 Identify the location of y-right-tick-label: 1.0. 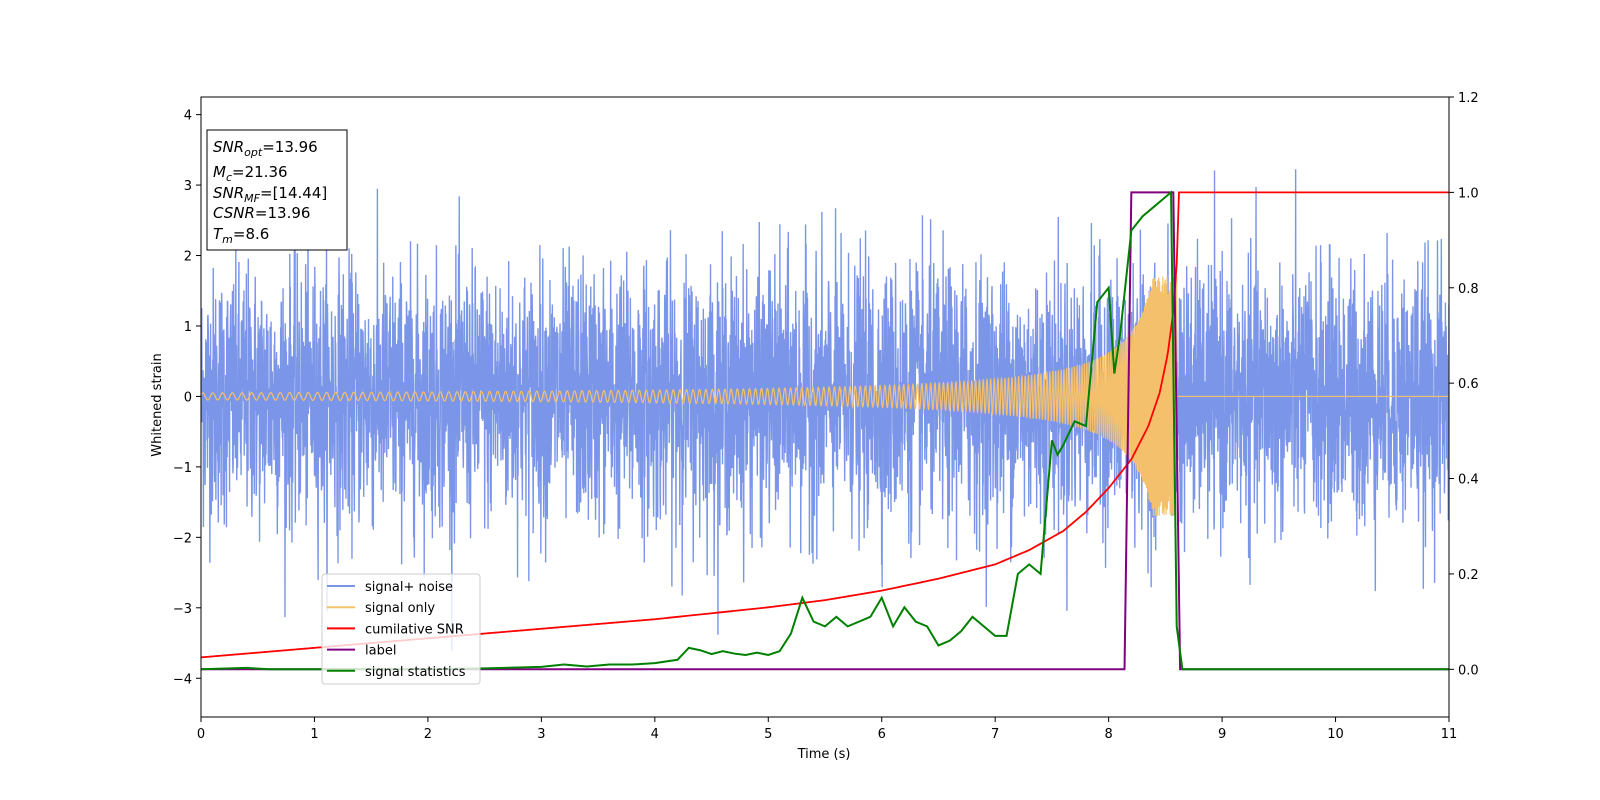
(1468, 193).